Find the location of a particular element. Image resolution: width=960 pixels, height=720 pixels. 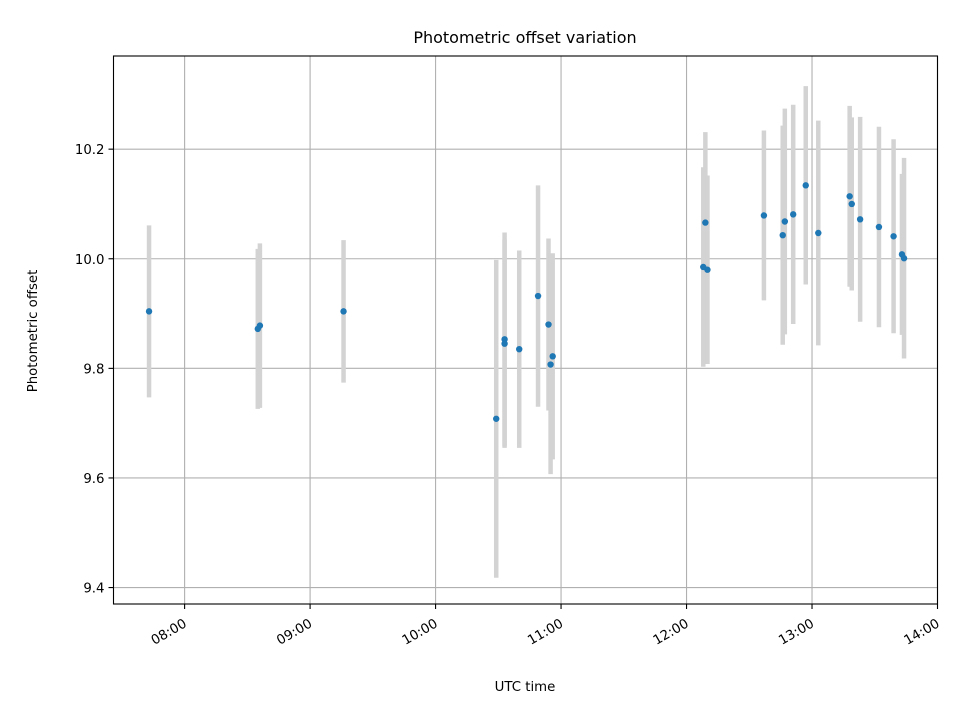

x-axis-label: UTC time is located at coordinates (525, 687).